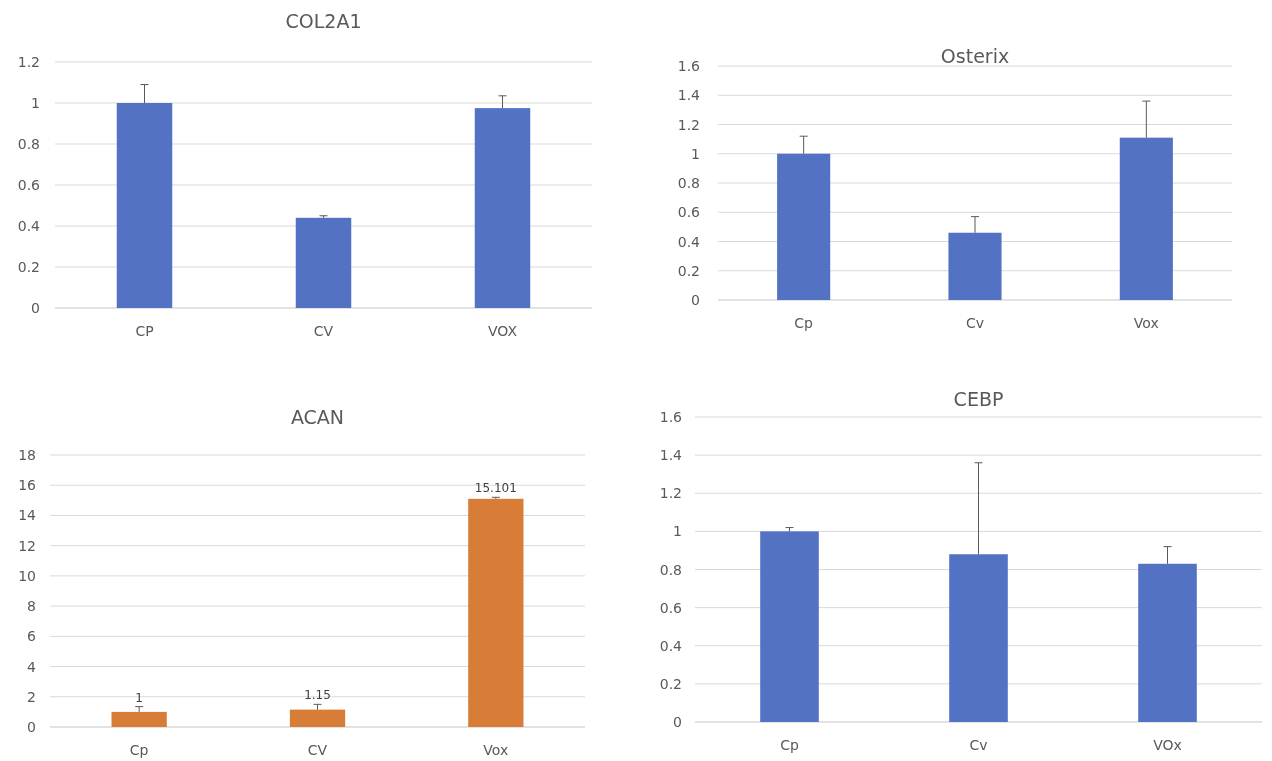 This screenshot has width=1272, height=761. Describe the element at coordinates (502, 331) in the screenshot. I see `x-tick-label: VOX` at that location.